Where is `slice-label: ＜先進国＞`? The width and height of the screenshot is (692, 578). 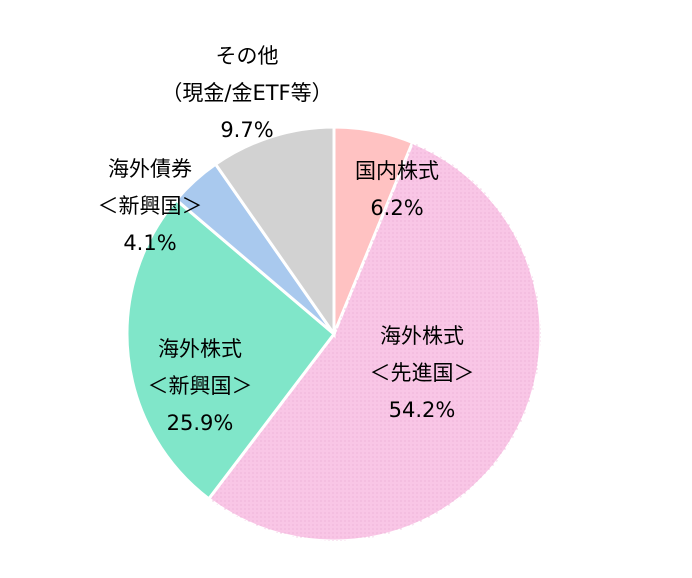 slice-label: ＜先進国＞ is located at coordinates (422, 373).